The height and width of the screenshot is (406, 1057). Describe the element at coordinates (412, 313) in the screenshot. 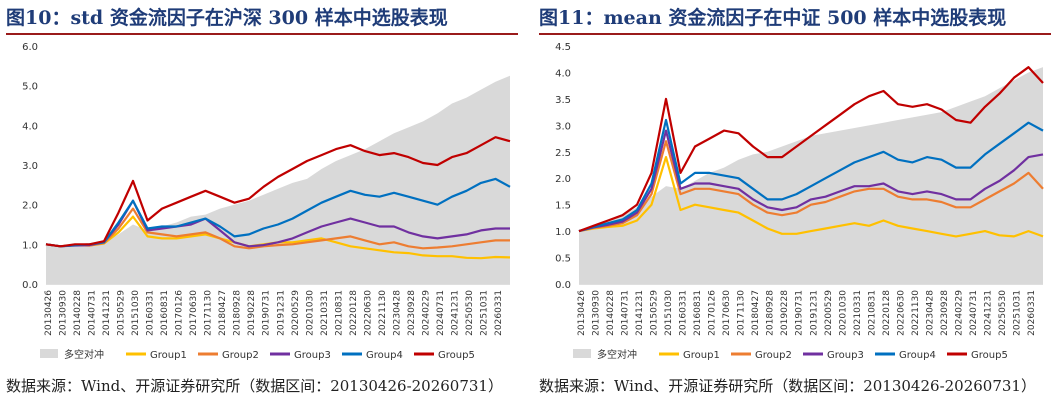

I see `x-tick-label: 20230928` at that location.